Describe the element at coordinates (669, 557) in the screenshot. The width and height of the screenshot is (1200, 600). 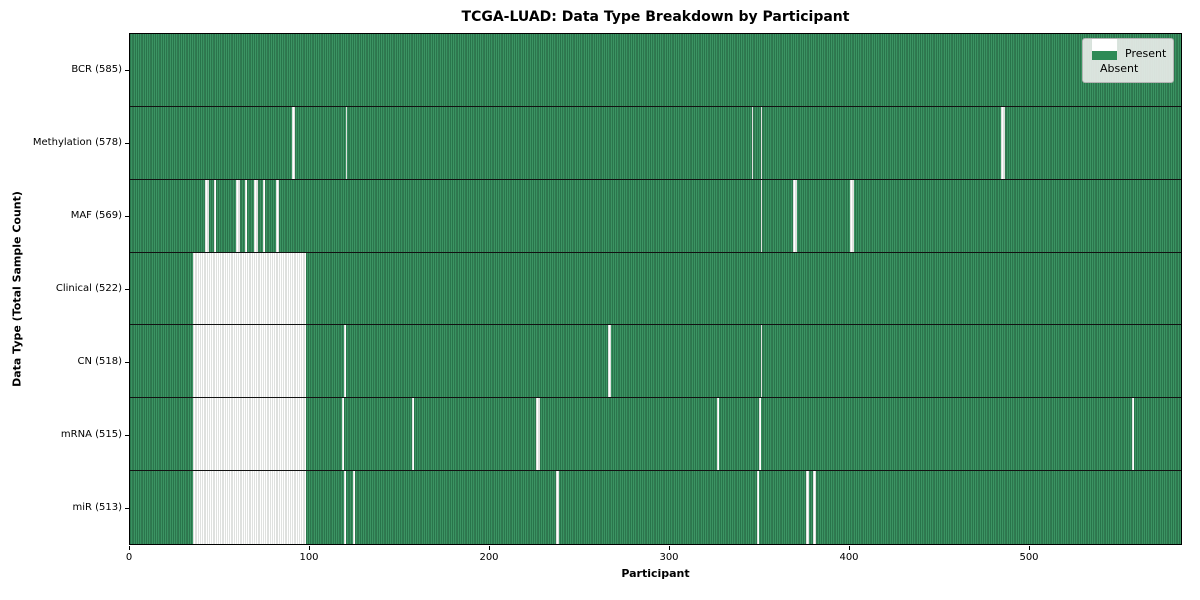
I see `x-tick-label: 300` at that location.